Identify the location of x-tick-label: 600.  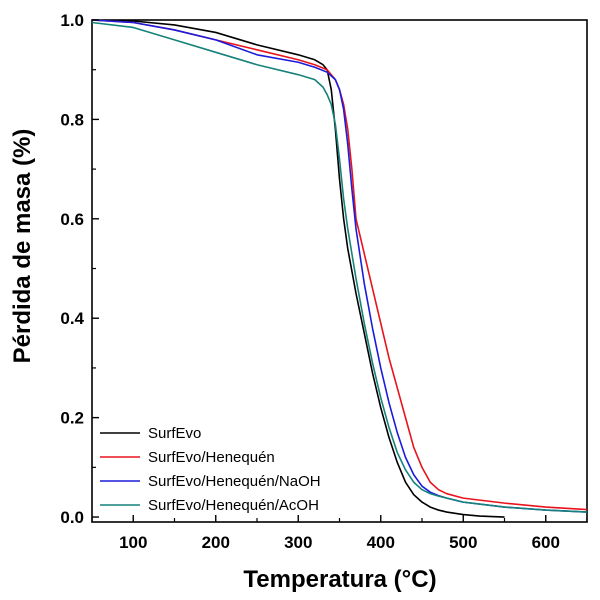
(546, 542).